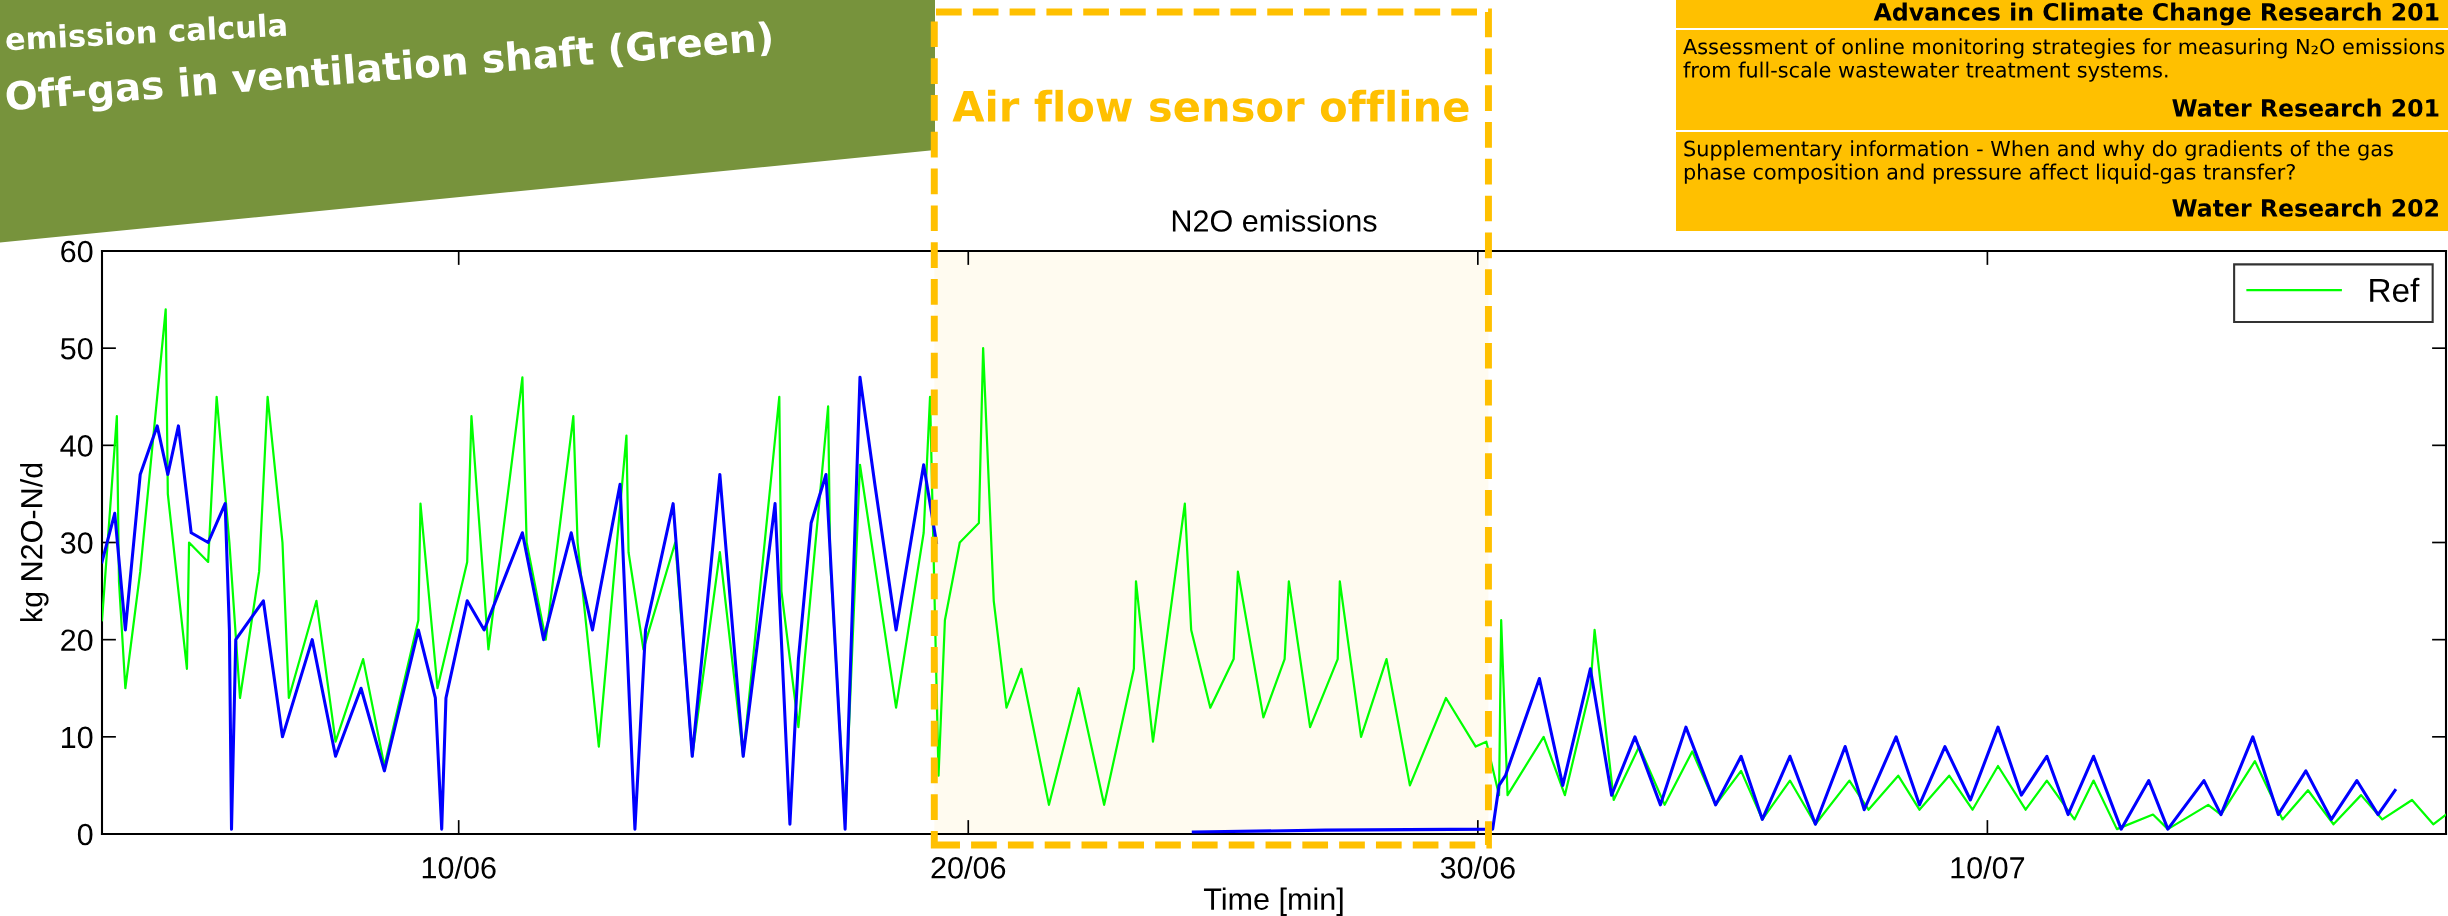 This screenshot has height=916, width=2448. I want to click on text: emission calcula, so click(146, 31).